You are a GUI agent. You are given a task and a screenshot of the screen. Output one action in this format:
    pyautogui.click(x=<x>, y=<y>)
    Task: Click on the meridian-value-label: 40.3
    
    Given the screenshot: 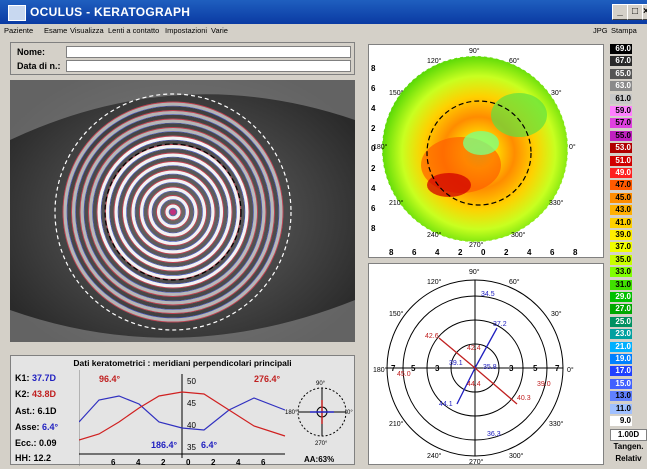 What is the action you would take?
    pyautogui.click(x=524, y=398)
    